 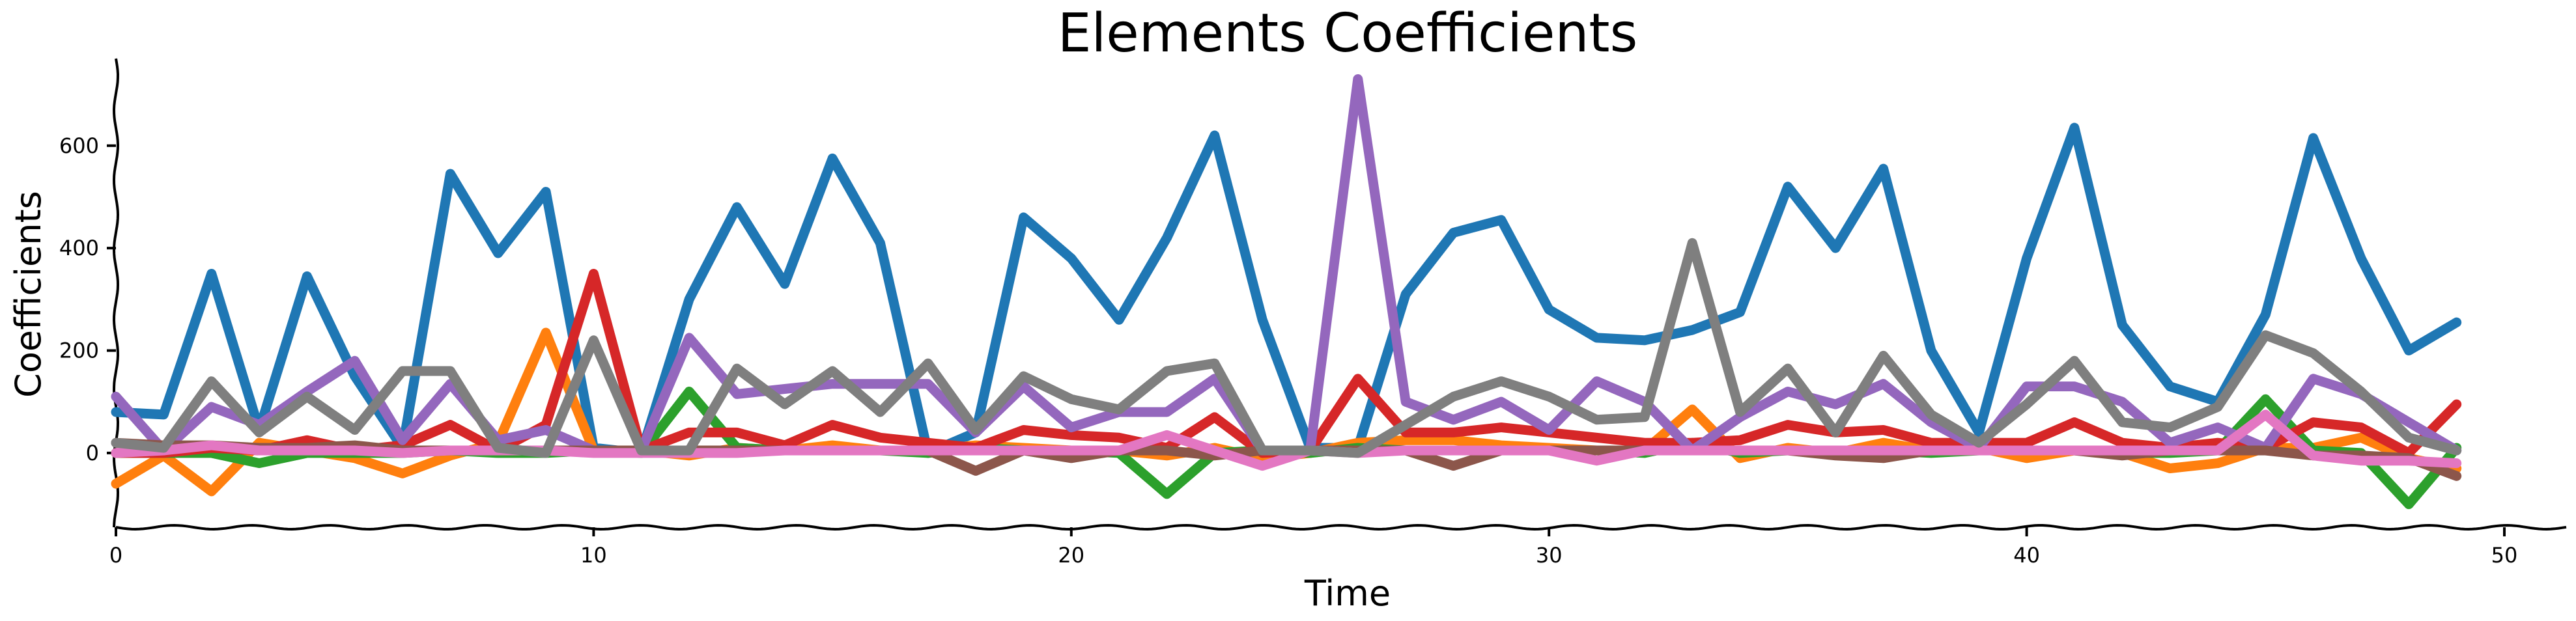 I want to click on x-tick-label: 20, so click(x=1071, y=555).